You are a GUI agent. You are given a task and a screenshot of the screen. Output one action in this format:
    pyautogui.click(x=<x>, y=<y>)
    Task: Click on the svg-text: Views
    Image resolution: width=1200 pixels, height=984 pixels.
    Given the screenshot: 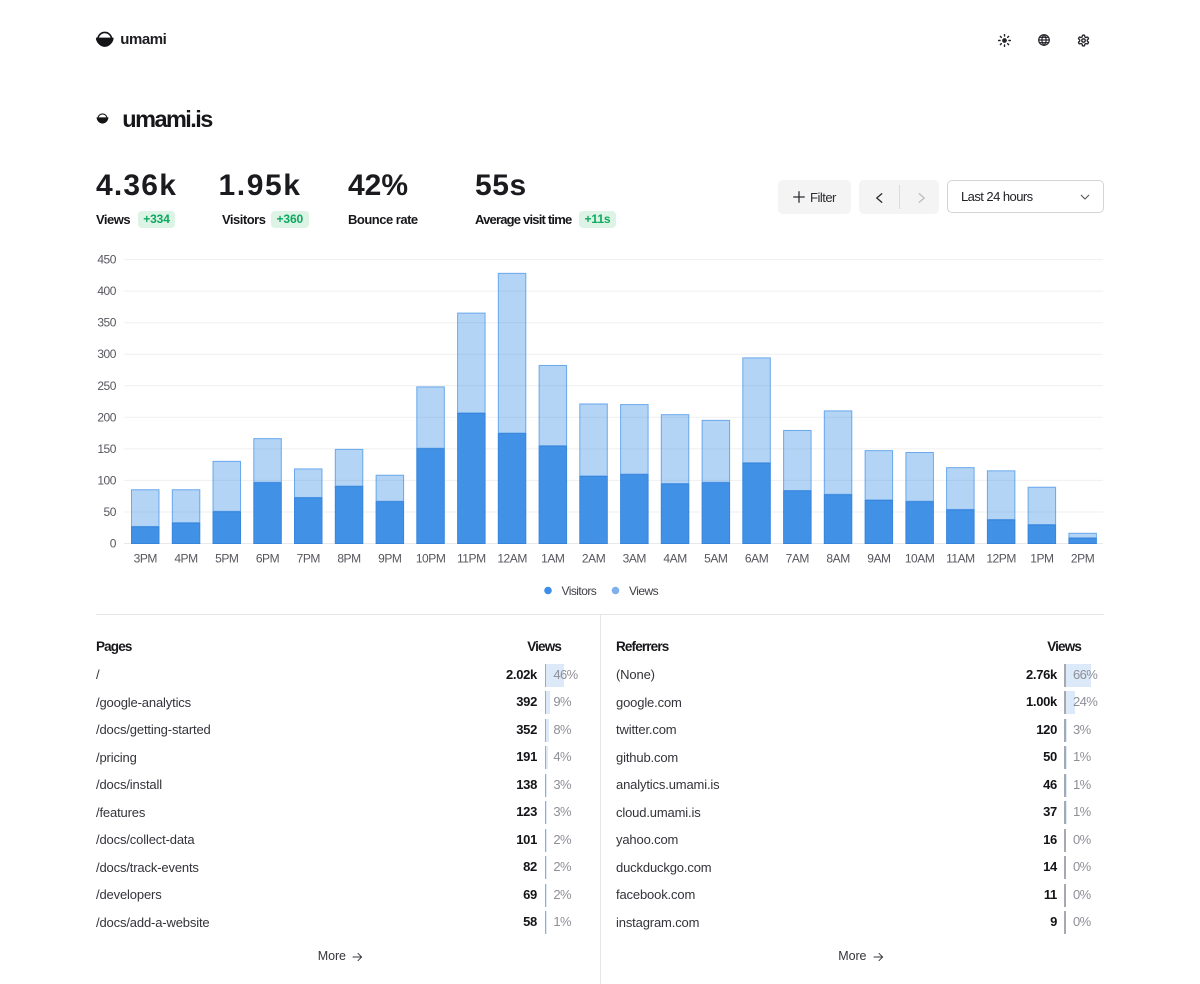 What is the action you would take?
    pyautogui.click(x=644, y=591)
    